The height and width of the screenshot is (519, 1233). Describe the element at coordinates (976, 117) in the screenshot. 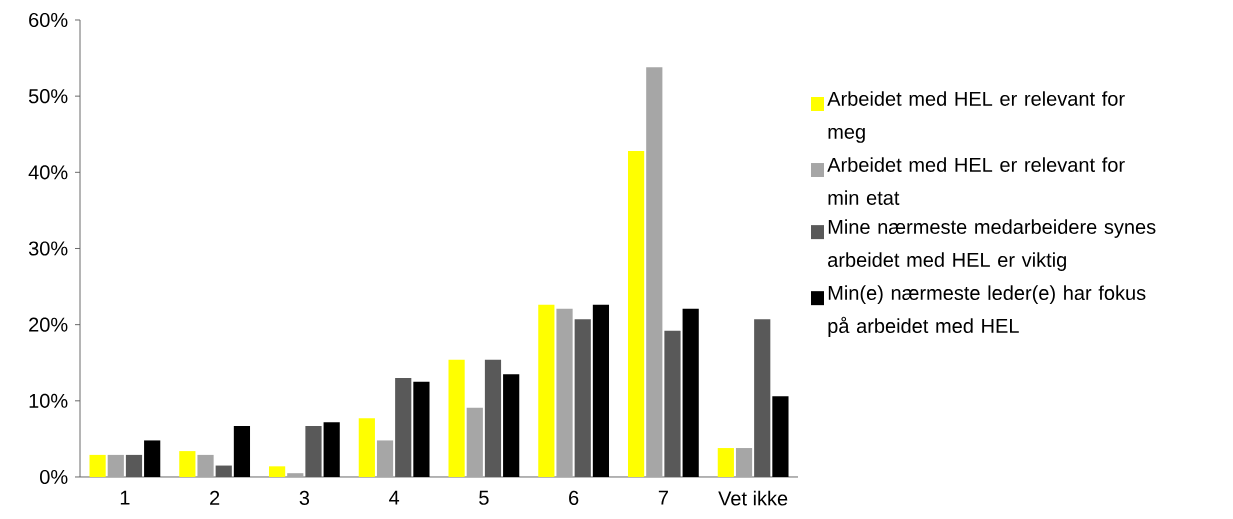

I see `legend-label: Arbeidet med HEL er relevant for meg` at that location.